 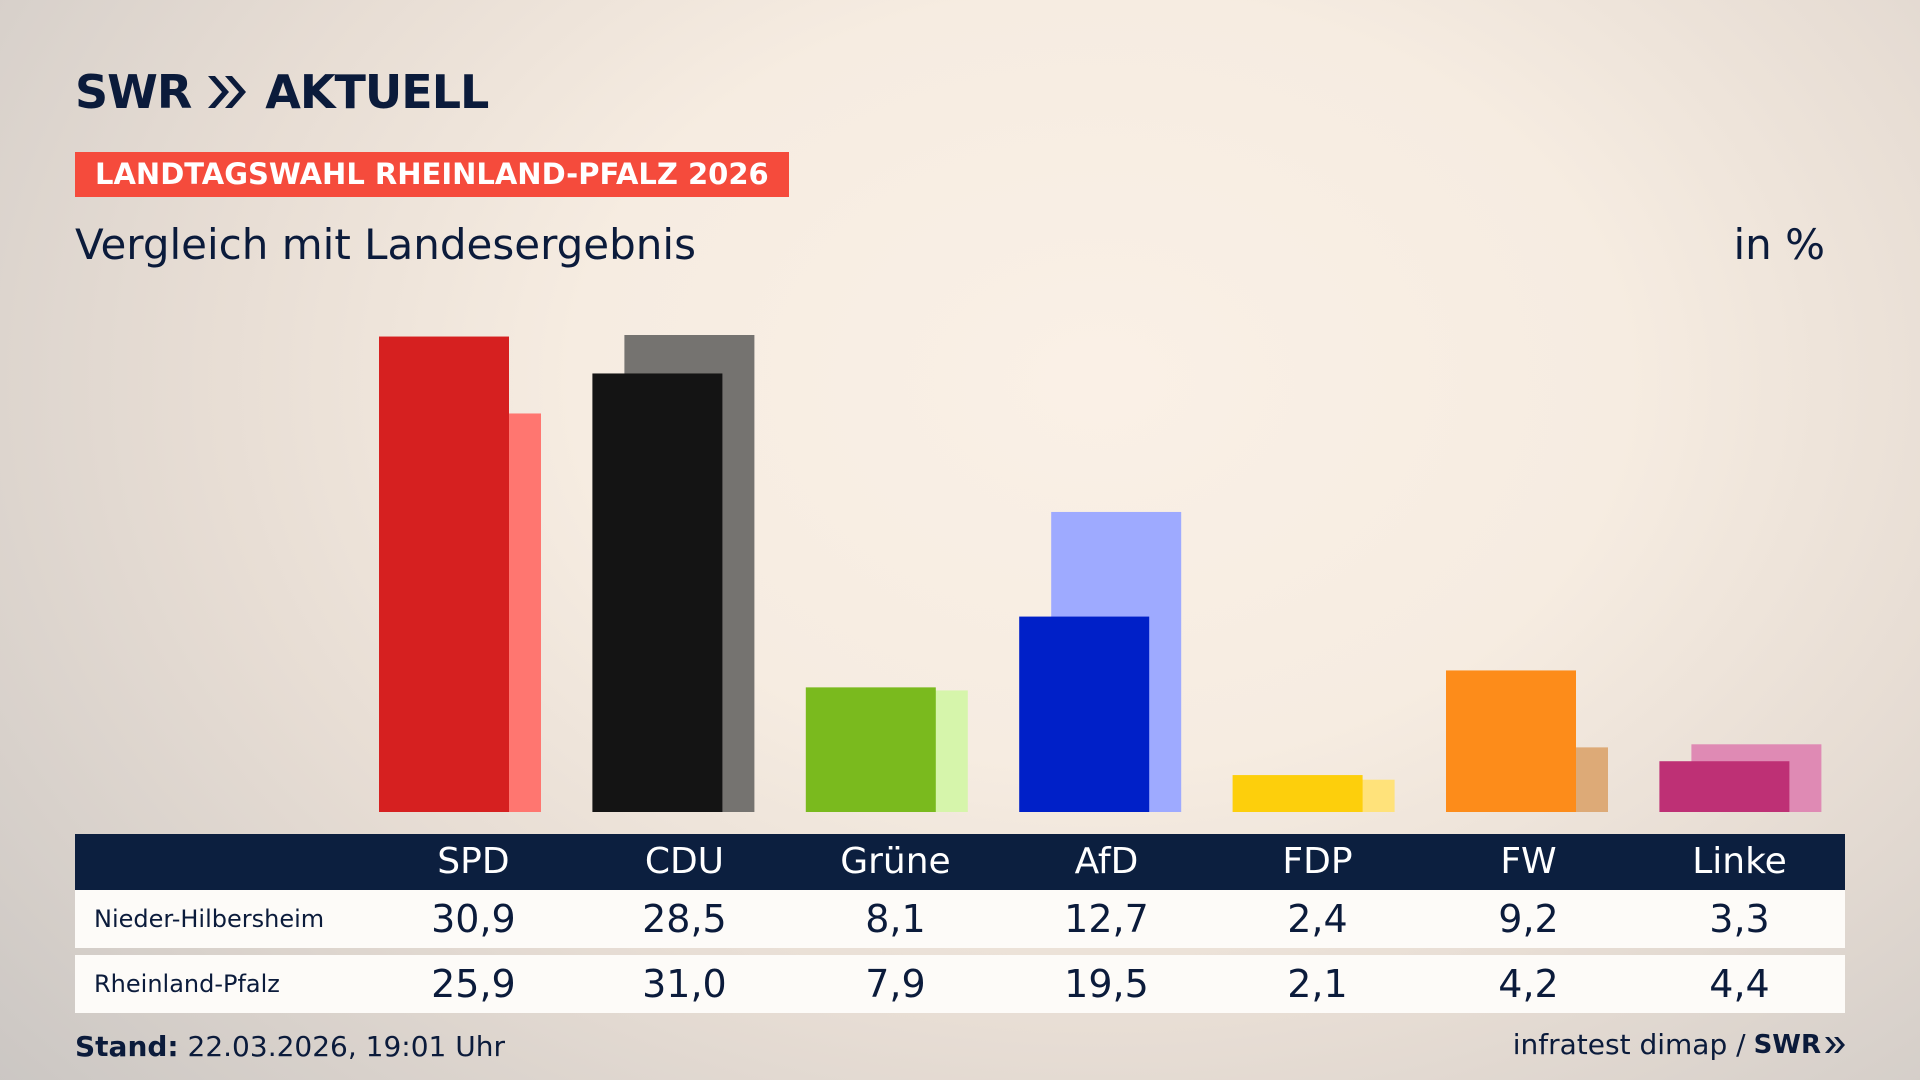 I want to click on unit-label: in %, so click(x=1779, y=244).